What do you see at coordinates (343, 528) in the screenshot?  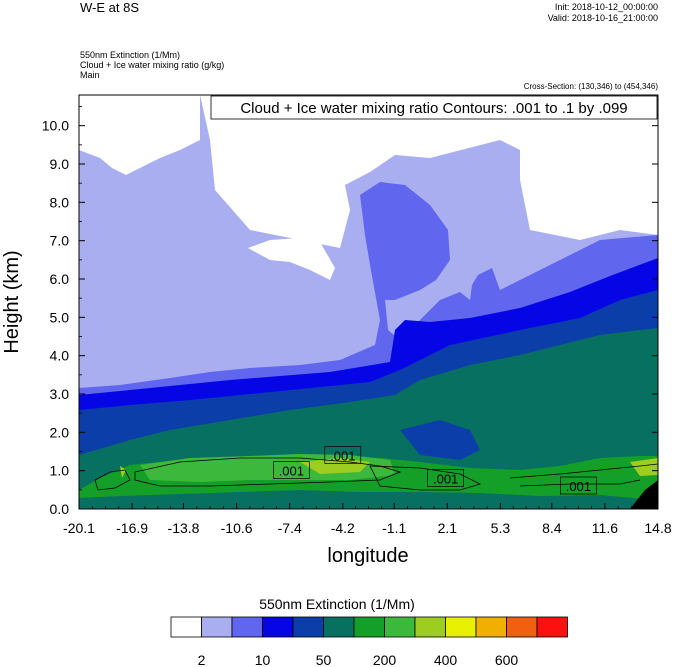 I see `x-tick-label: -4.2` at bounding box center [343, 528].